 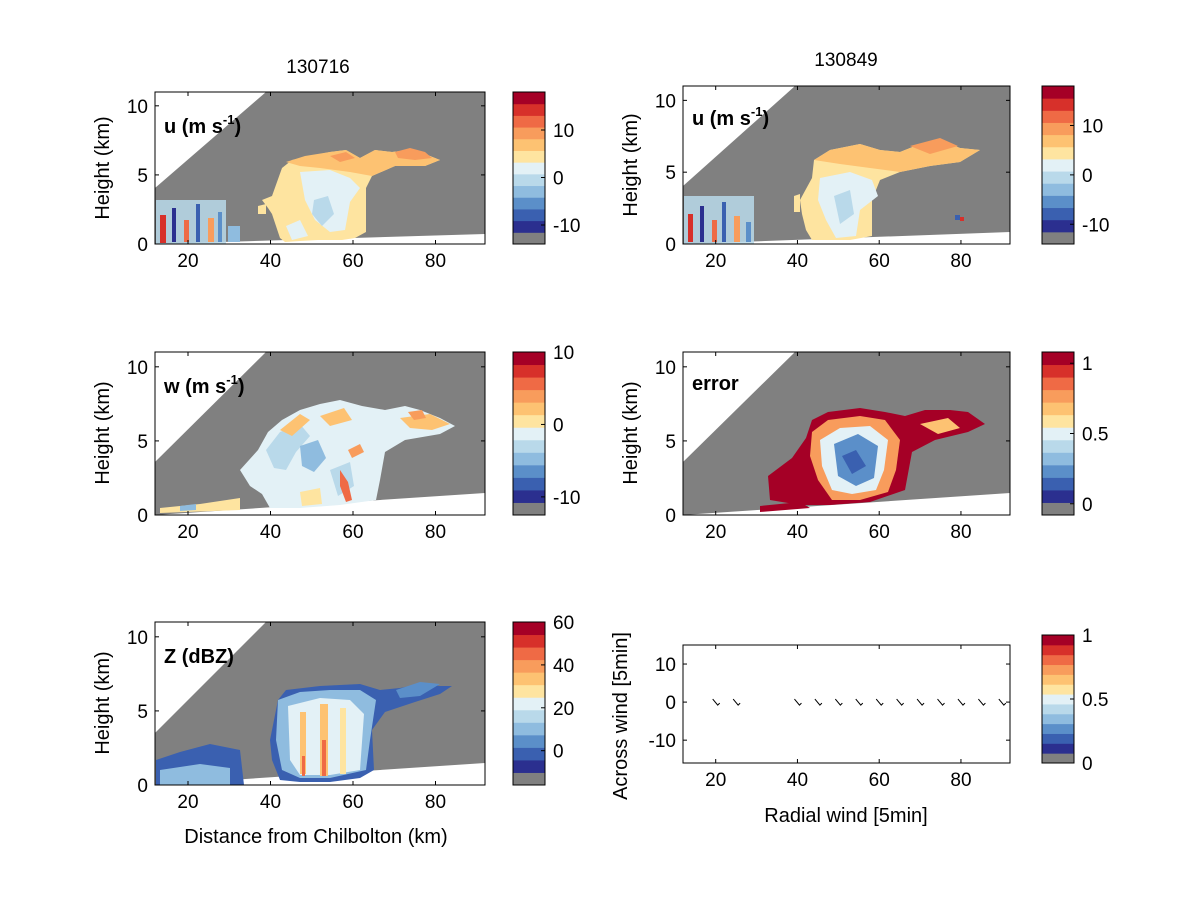 I want to click on colorbar-z_130716: 0 20 40 60, so click(x=543, y=699).